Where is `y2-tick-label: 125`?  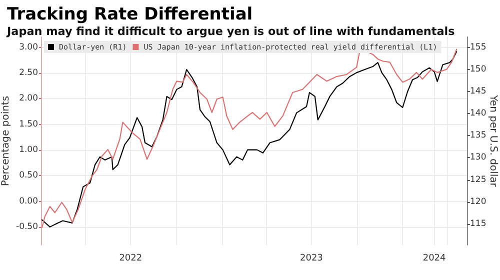 y2-tick-label: 125 is located at coordinates (478, 179).